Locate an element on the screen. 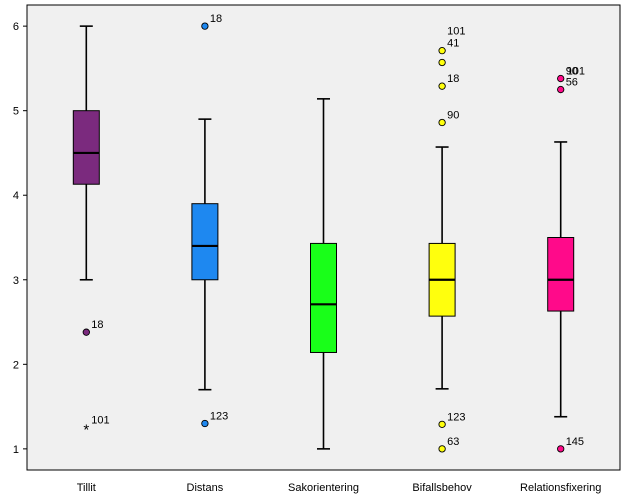  y-tick-label: 1 is located at coordinates (16, 450).